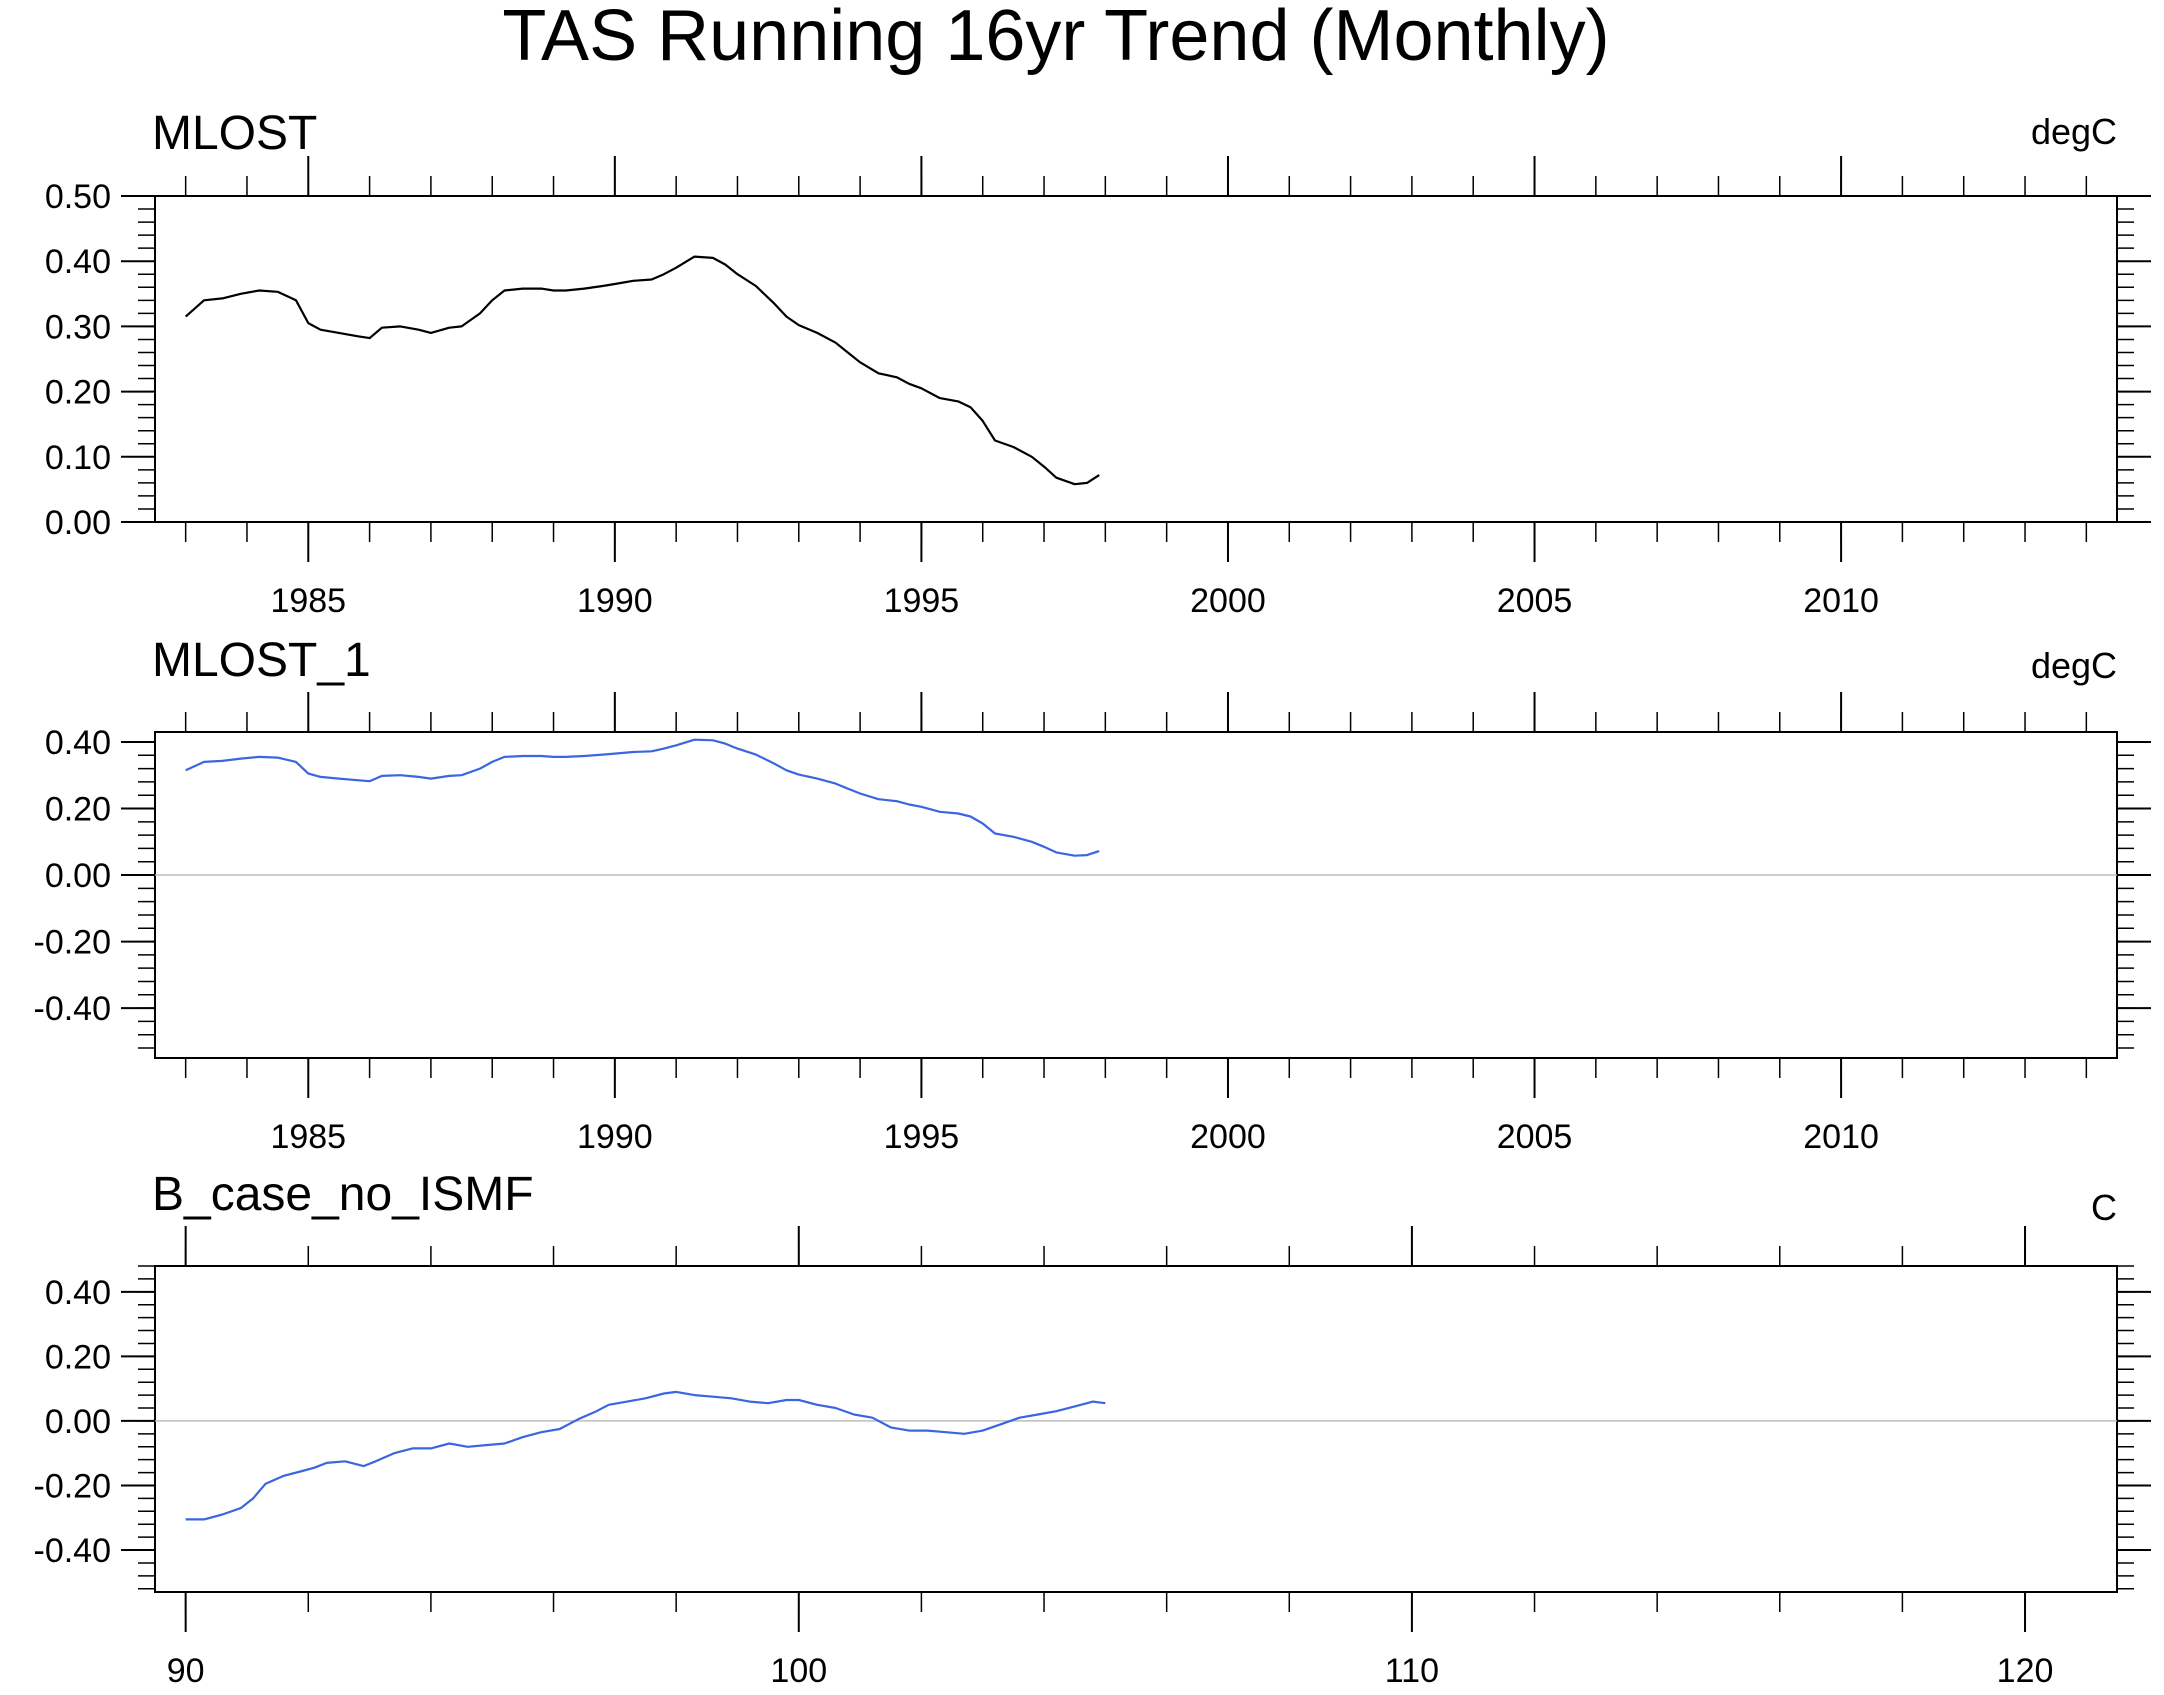  I want to click on panel-units: C, so click(2104, 1207).